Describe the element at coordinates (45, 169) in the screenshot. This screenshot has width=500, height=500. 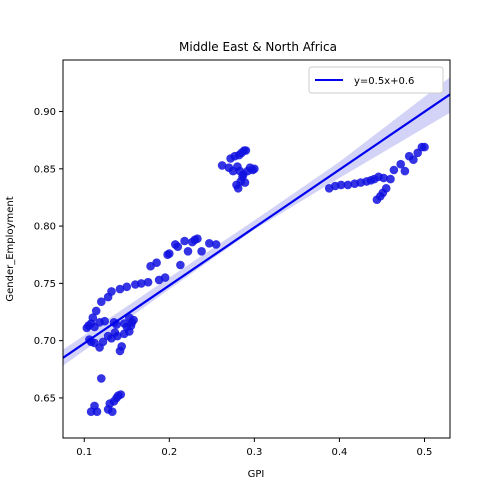
I see `y-tick-label: 0.85` at that location.